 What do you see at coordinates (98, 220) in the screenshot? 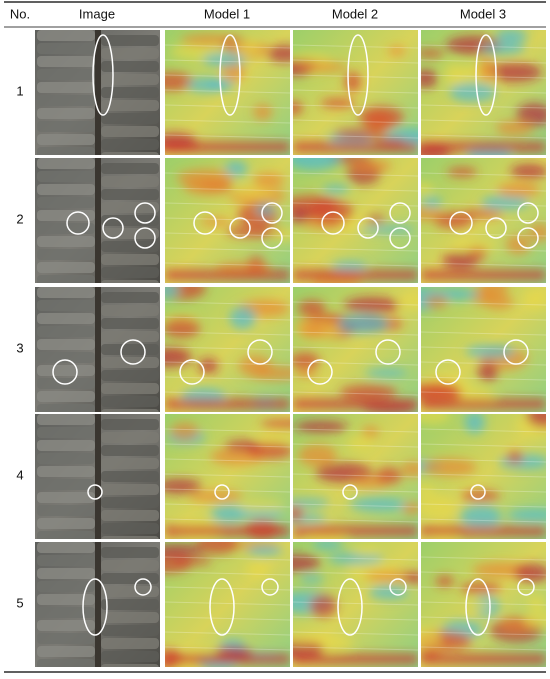
I see `gap` at bounding box center [98, 220].